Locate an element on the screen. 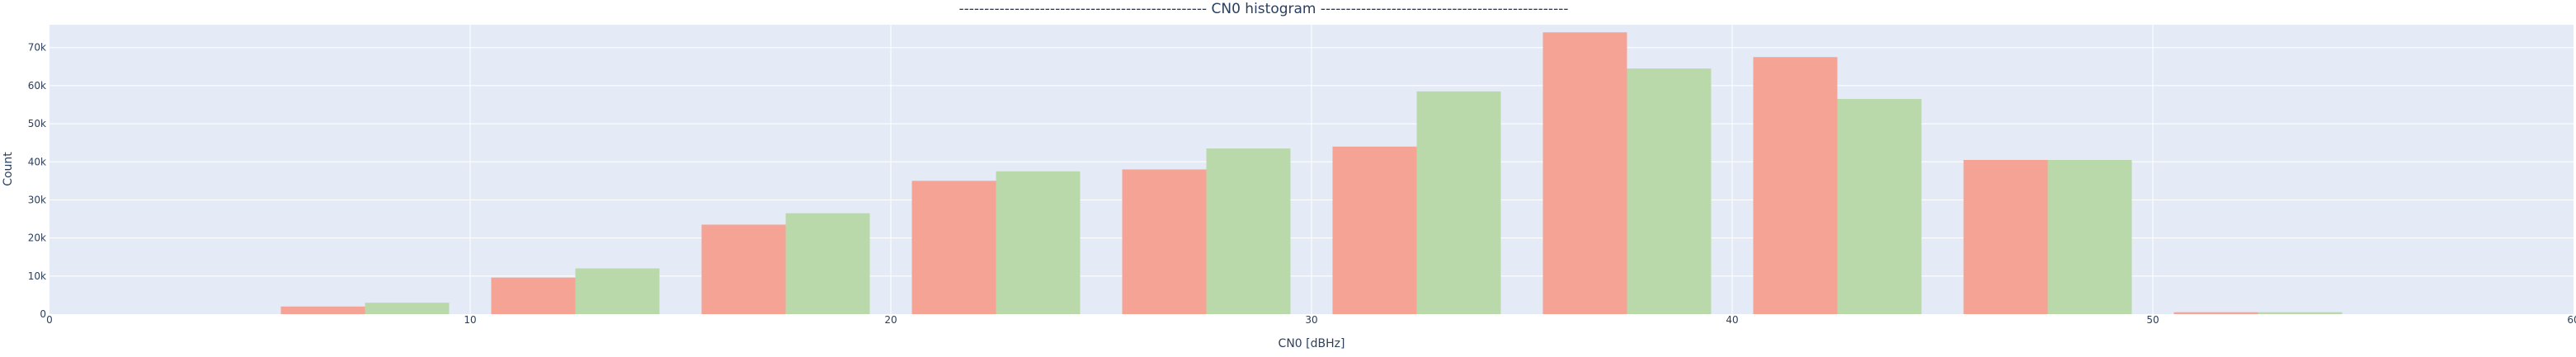 The height and width of the screenshot is (357, 2576). y-tick-label: 50k is located at coordinates (37, 123).